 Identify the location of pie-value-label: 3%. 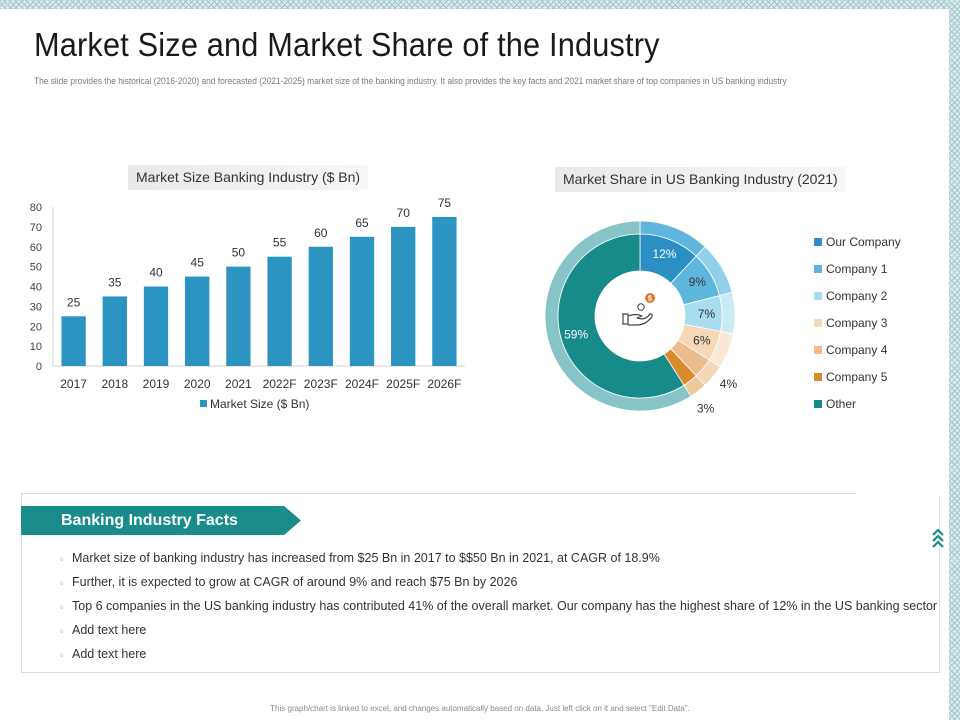
(706, 409).